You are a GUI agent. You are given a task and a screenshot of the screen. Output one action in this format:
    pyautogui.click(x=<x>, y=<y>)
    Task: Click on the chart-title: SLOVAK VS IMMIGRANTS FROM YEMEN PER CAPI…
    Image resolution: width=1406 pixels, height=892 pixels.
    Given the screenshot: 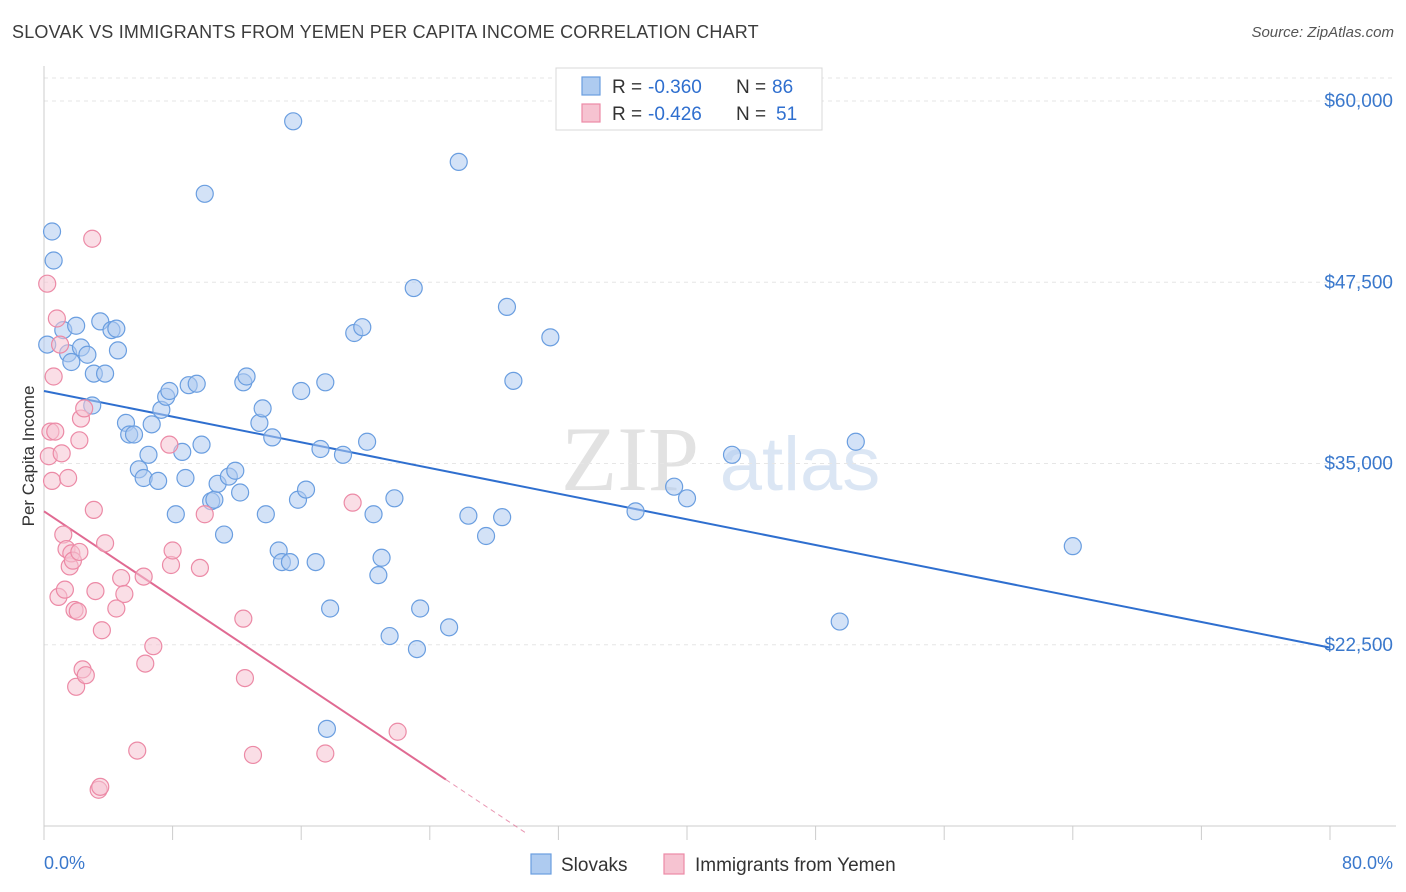 What is the action you would take?
    pyautogui.click(x=385, y=32)
    